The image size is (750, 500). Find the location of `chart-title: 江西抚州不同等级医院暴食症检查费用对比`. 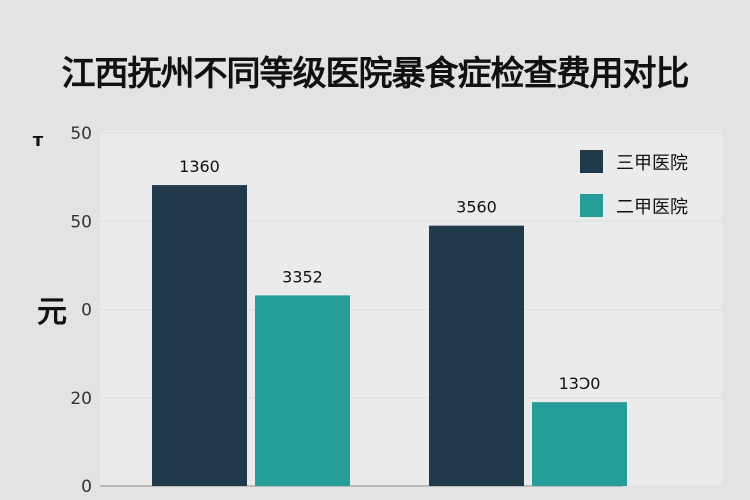

chart-title: 江西抚州不同等级医院暴食症检查费用对比 is located at coordinates (375, 74).